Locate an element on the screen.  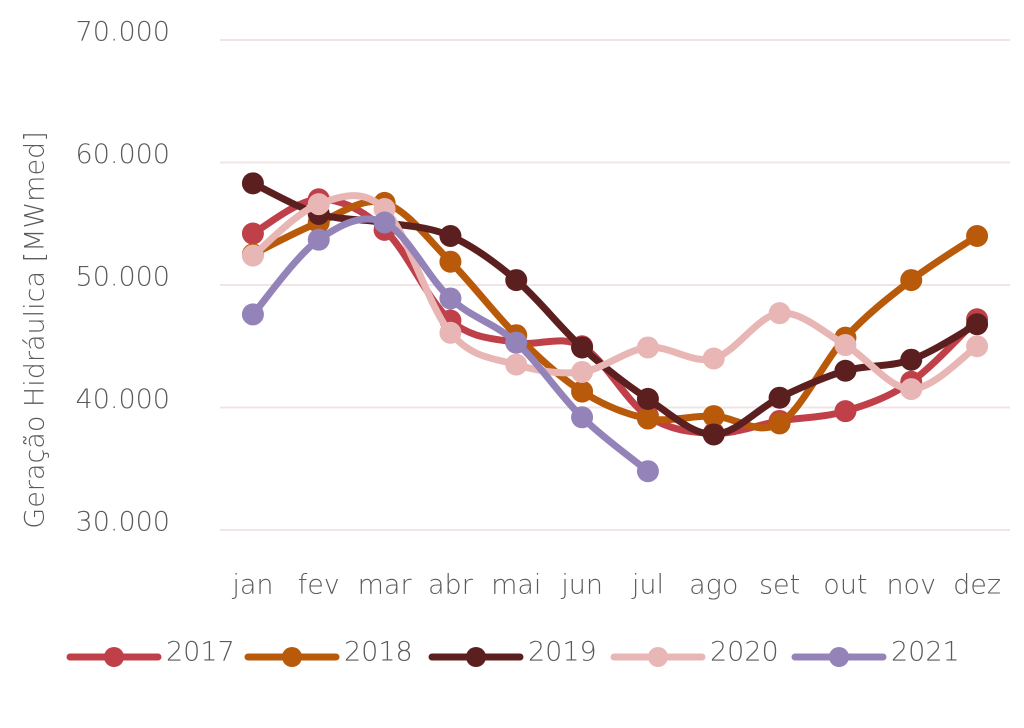
y-tick-label: 50.000 is located at coordinates (123, 277).